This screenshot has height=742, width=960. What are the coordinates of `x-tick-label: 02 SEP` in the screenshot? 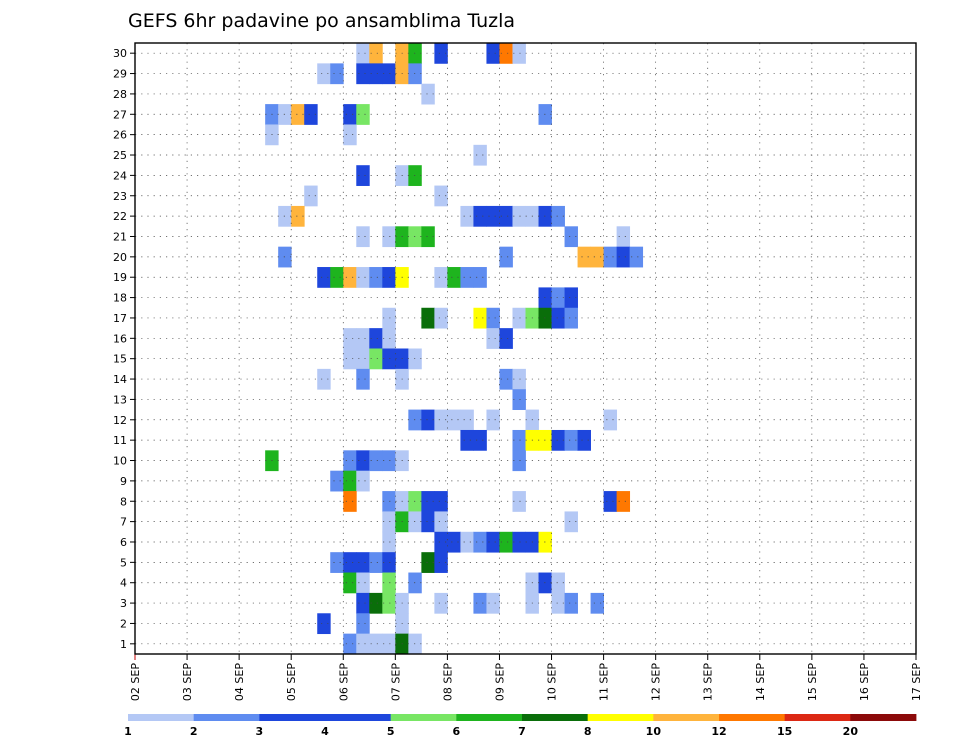 It's located at (135, 682).